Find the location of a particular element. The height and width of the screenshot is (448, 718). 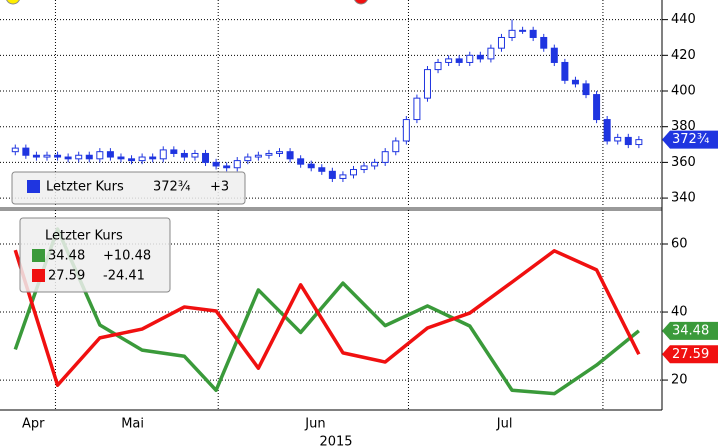

y-tick-label: 400 is located at coordinates (683, 91).